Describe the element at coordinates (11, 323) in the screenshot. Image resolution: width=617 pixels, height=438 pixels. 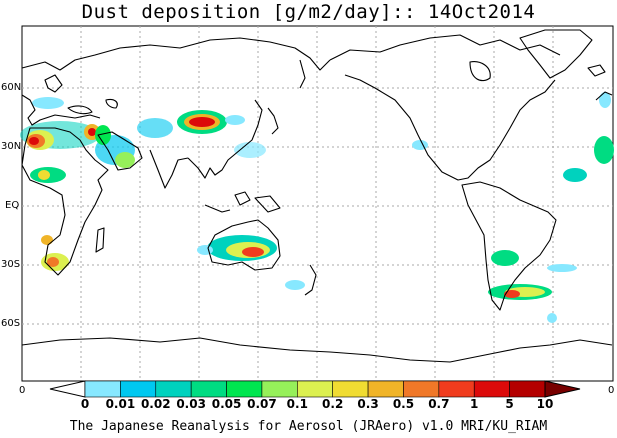
I see `lat-label-60s: 60S` at that location.